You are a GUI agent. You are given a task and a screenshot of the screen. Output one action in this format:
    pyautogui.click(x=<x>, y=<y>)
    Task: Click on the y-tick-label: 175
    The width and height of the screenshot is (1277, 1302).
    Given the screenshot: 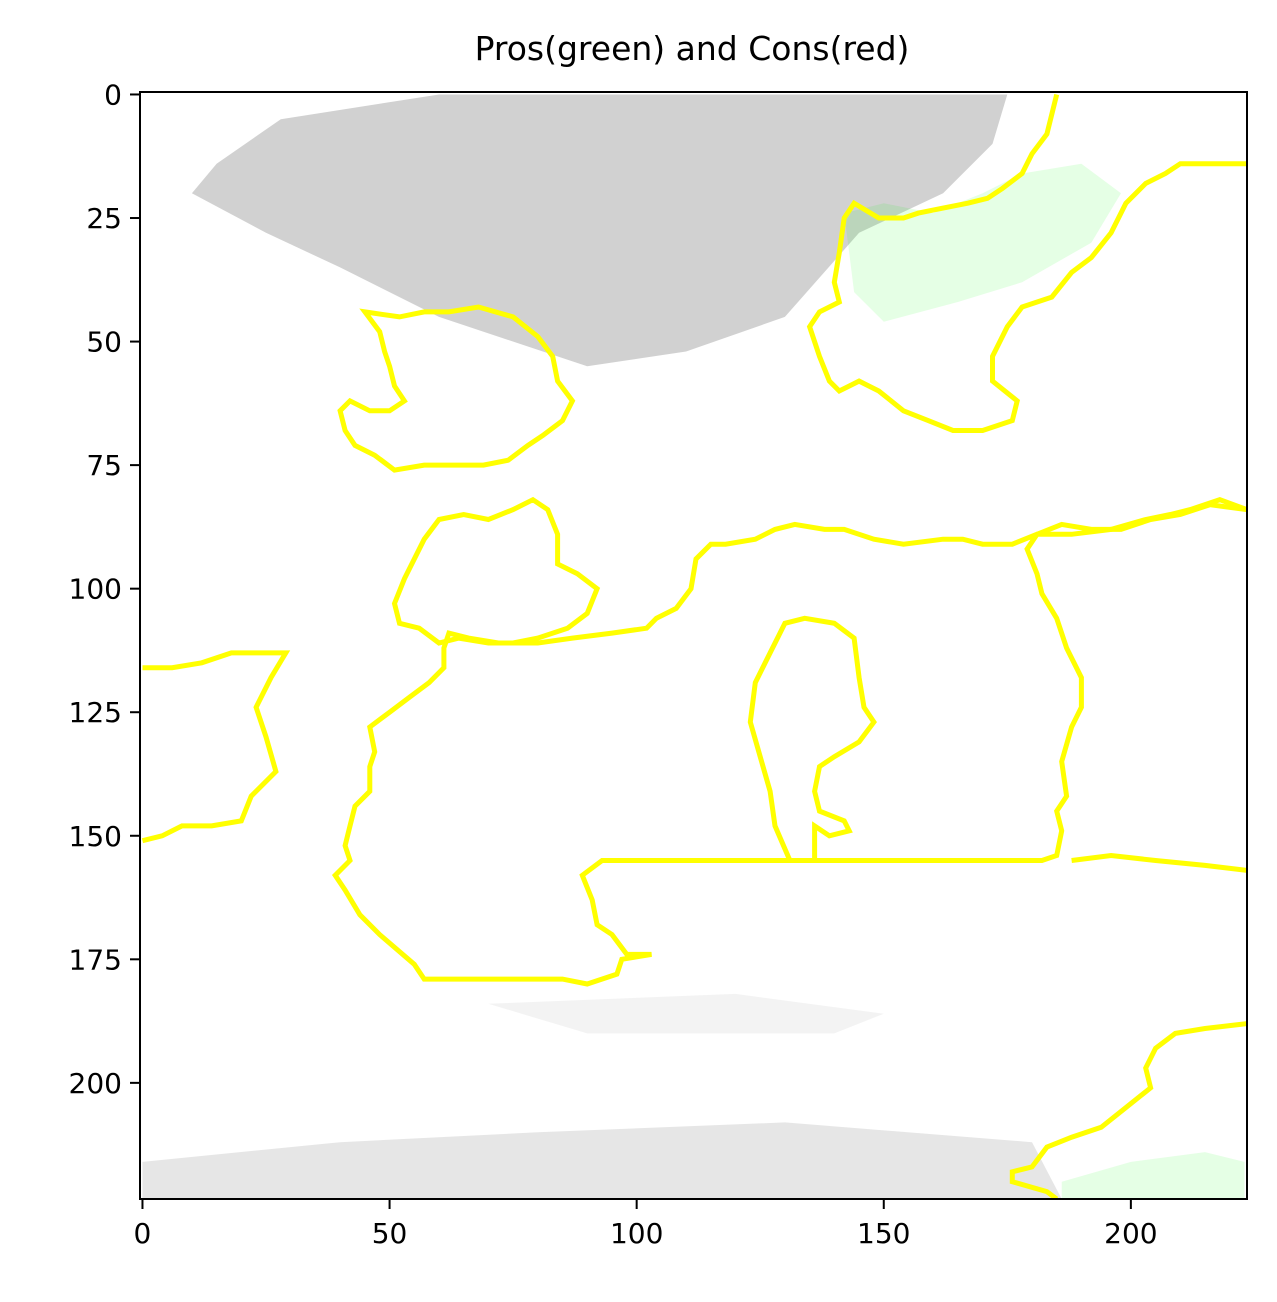 What is the action you would take?
    pyautogui.click(x=95, y=959)
    